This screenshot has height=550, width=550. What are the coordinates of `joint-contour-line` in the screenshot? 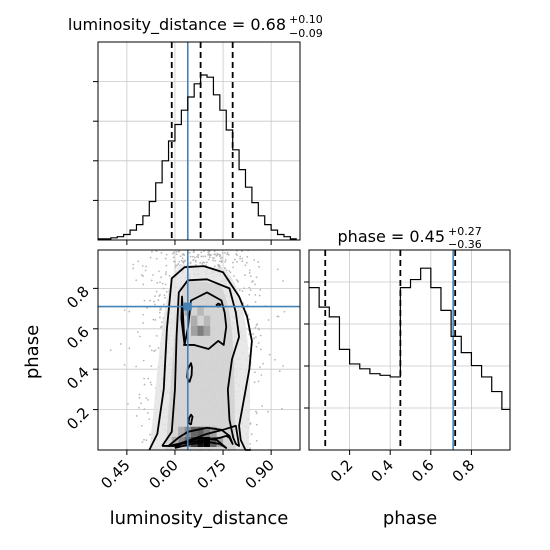 It's located at (204, 320).